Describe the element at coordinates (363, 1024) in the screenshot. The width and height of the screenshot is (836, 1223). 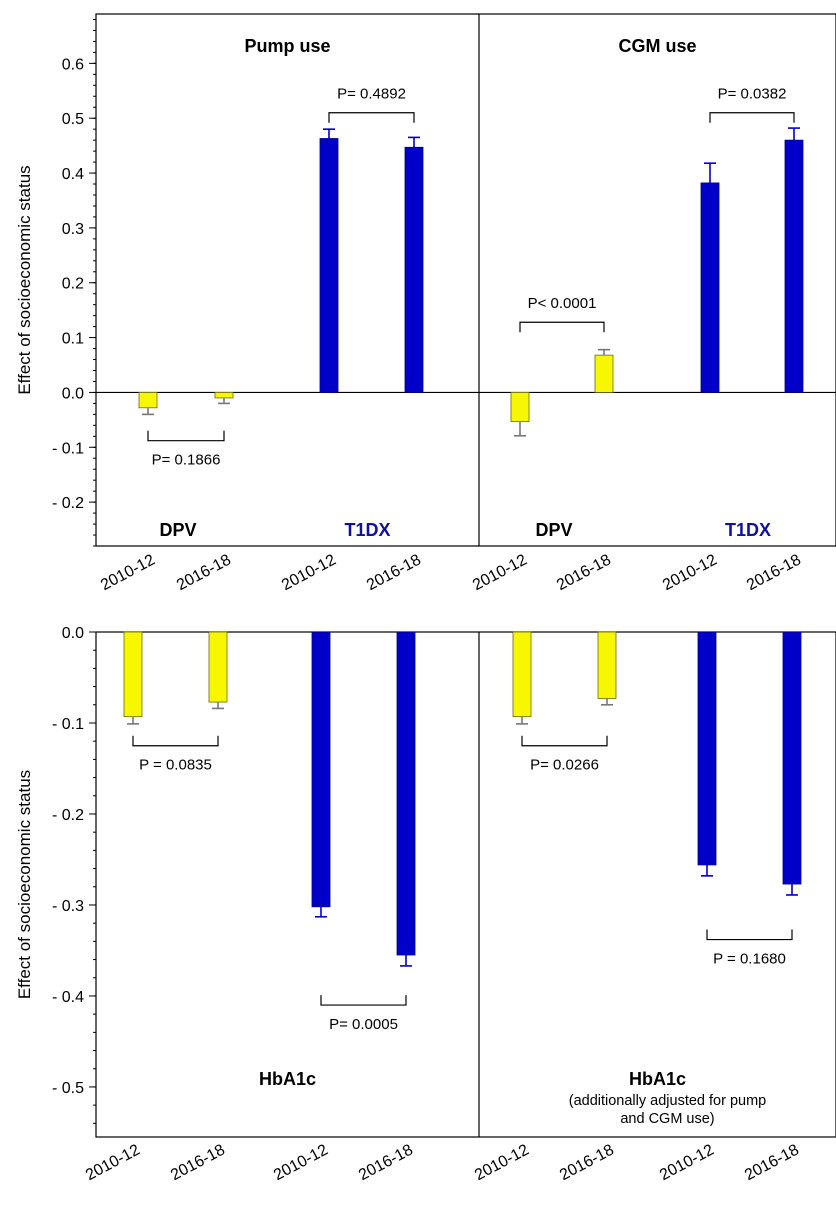
I see `p-value-label: P= 0.0005` at that location.